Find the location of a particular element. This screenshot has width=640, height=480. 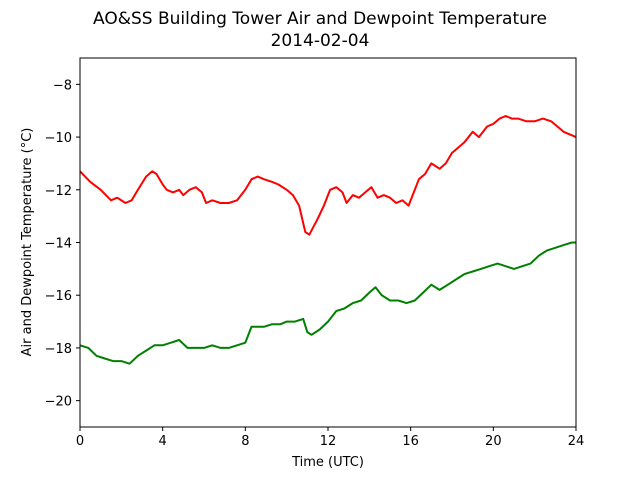

chart-subtitle: 2014-02-04 is located at coordinates (320, 41).